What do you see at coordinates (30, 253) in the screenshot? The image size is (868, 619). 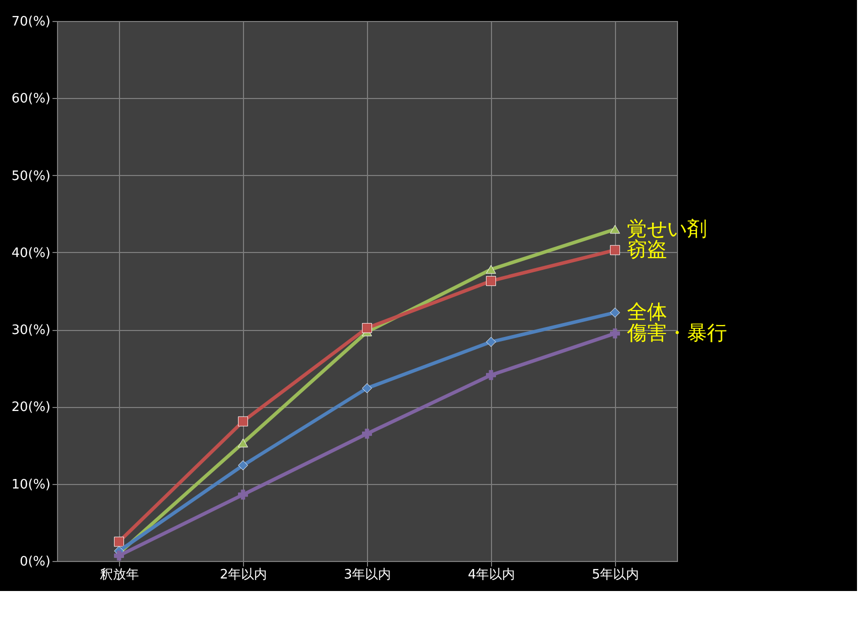 I see `y-tick-label: 40(%)` at bounding box center [30, 253].